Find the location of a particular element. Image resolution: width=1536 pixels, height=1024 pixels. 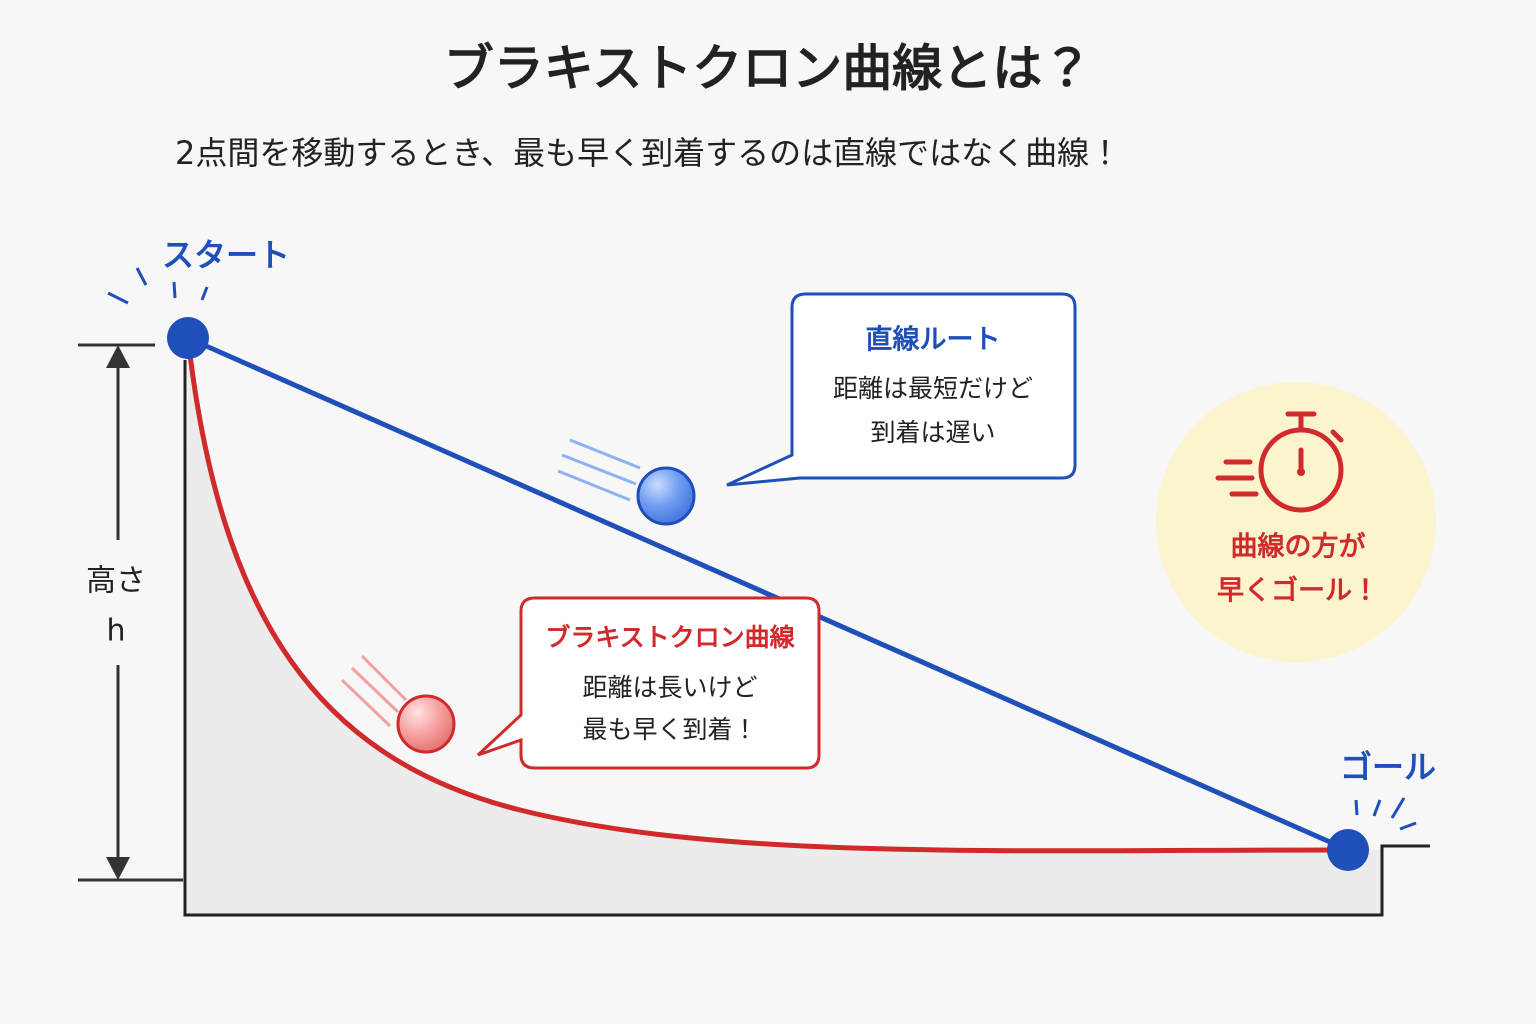

subtitle: 2点間を移動するとき、最も早く到着するのは直線ではなく曲線！ is located at coordinates (648, 153).